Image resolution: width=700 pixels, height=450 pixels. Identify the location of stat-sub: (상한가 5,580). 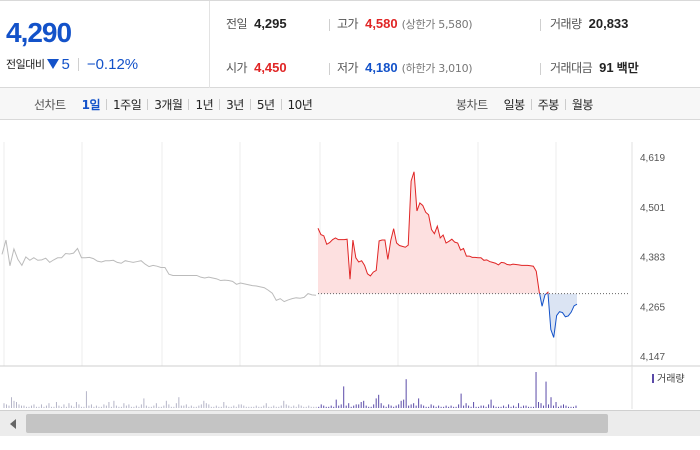
(437, 24).